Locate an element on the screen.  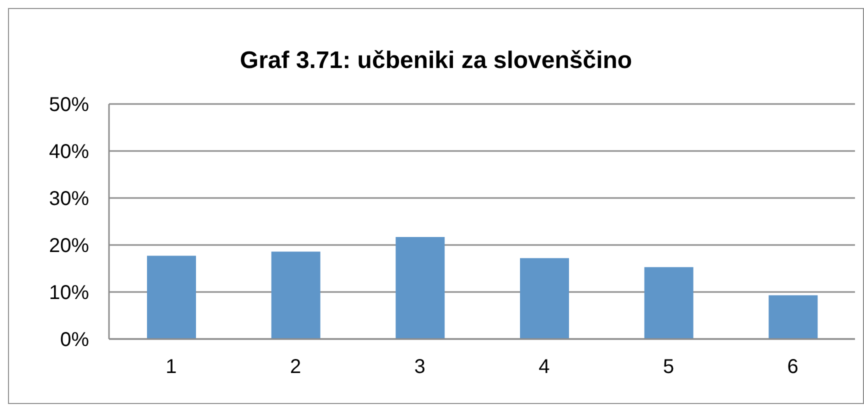
y-tick-label: 20% is located at coordinates (69, 246).